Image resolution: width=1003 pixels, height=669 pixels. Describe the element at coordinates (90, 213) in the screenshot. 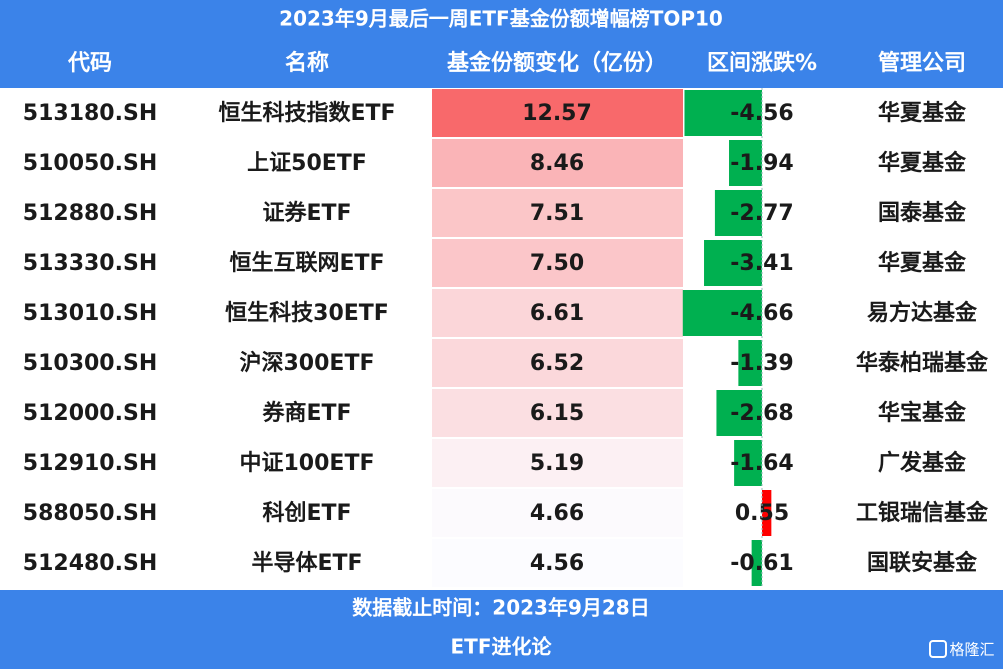

I see `cell-text: 512880.SH` at that location.